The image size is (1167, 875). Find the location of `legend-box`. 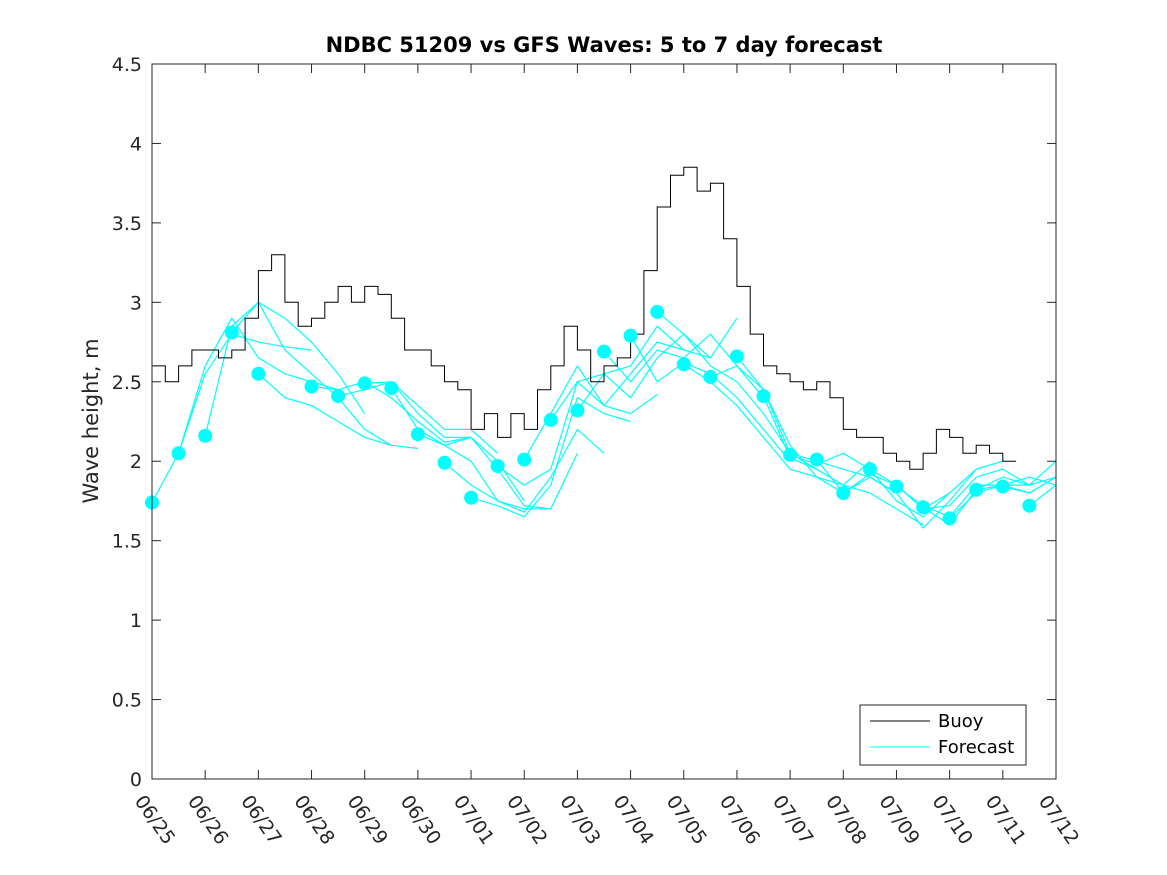

legend-box is located at coordinates (943, 735).